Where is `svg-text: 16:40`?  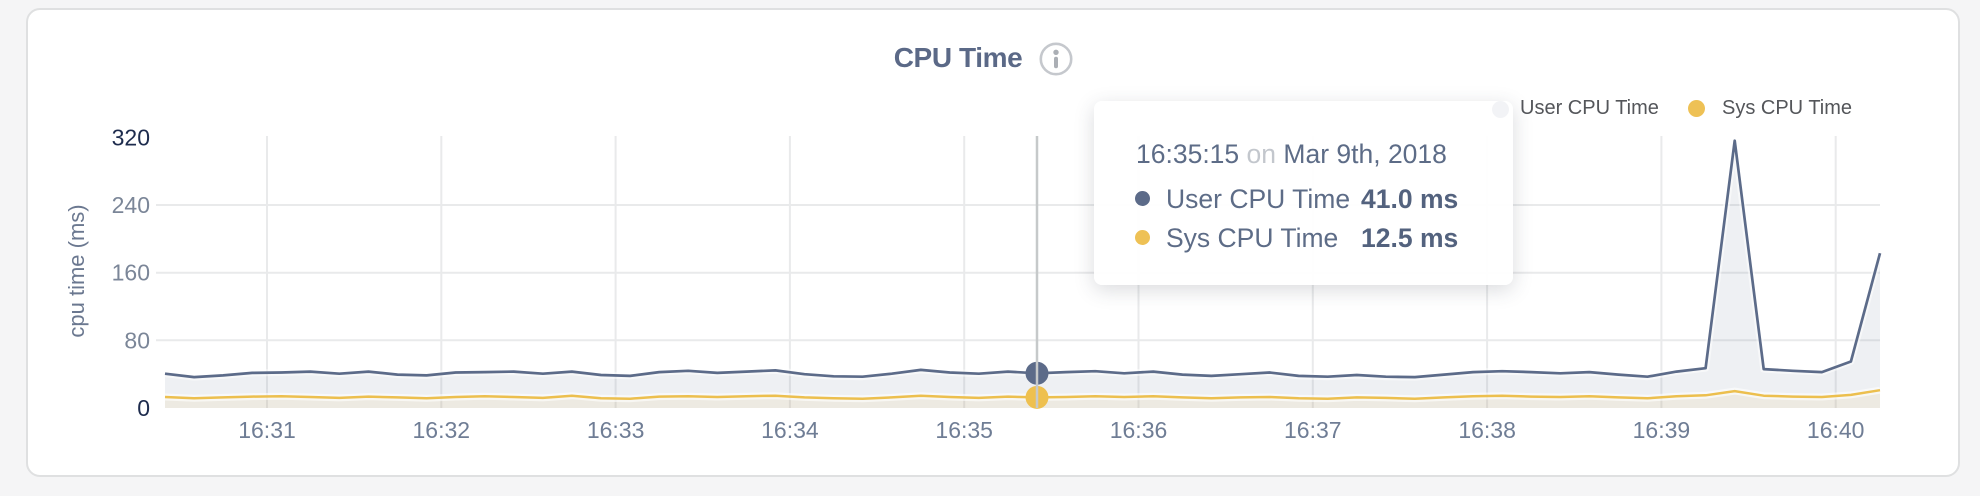
svg-text: 16:40 is located at coordinates (1836, 430).